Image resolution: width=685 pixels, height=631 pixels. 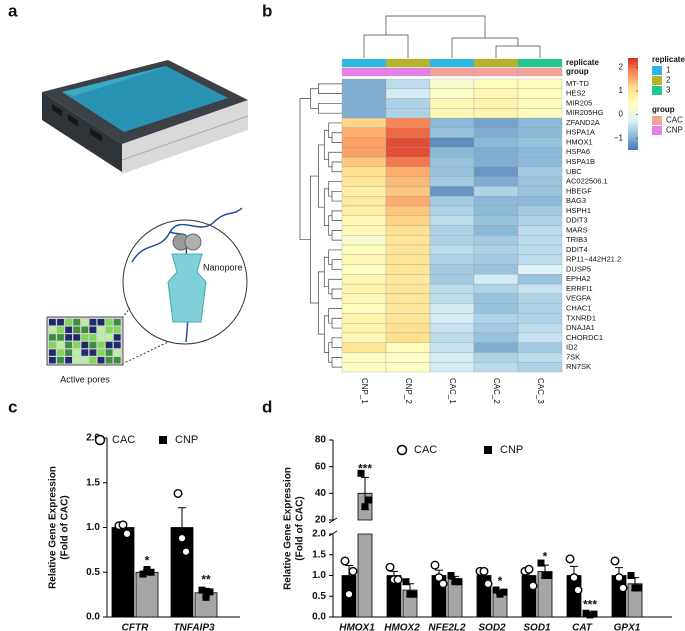 What do you see at coordinates (577, 220) in the screenshot?
I see `row-label: DDIT3` at bounding box center [577, 220].